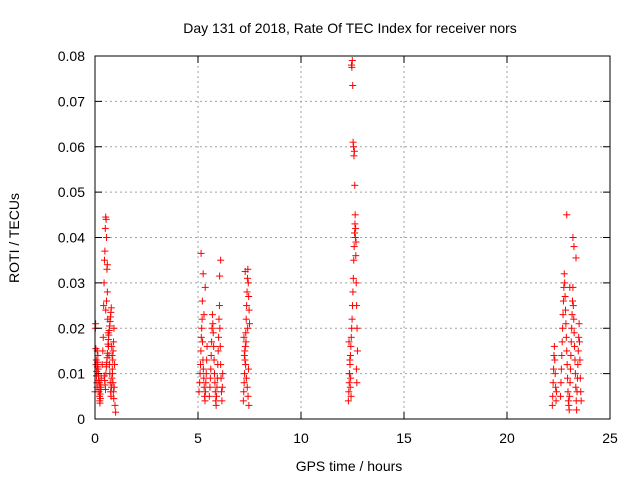 This screenshot has height=480, width=640. What do you see at coordinates (404, 438) in the screenshot?
I see `x-tick-label: 15` at bounding box center [404, 438].